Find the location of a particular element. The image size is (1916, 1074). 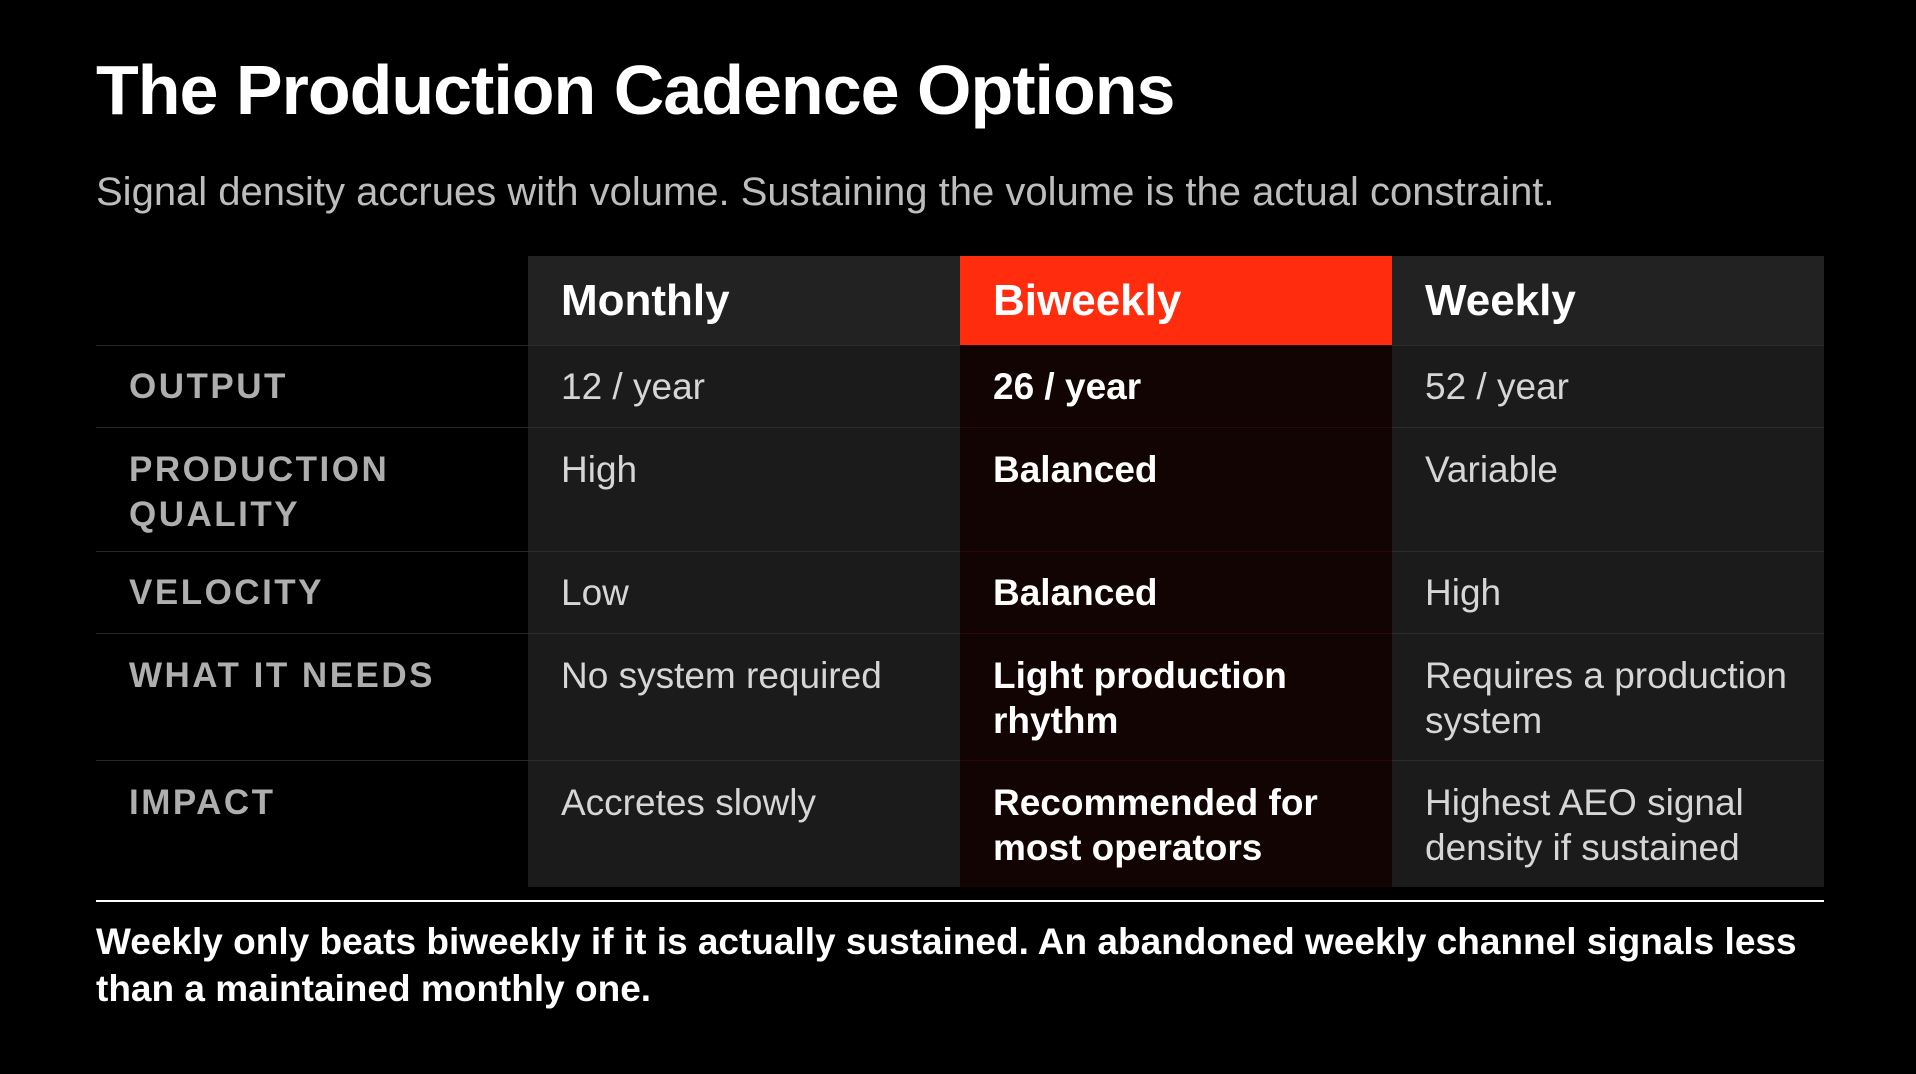

cell-impact-biweekly: Recommended for most operators is located at coordinates (1176, 823).